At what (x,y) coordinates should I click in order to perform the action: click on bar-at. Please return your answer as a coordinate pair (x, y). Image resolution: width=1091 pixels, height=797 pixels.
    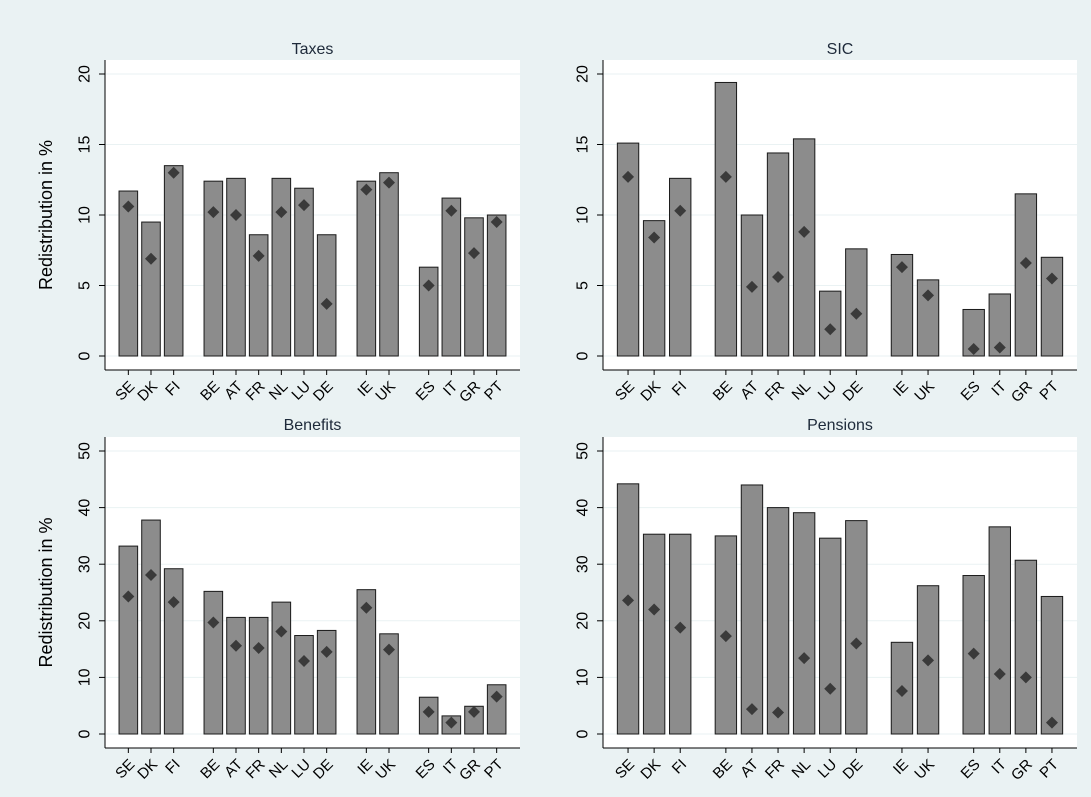
    Looking at the image, I should click on (236, 675).